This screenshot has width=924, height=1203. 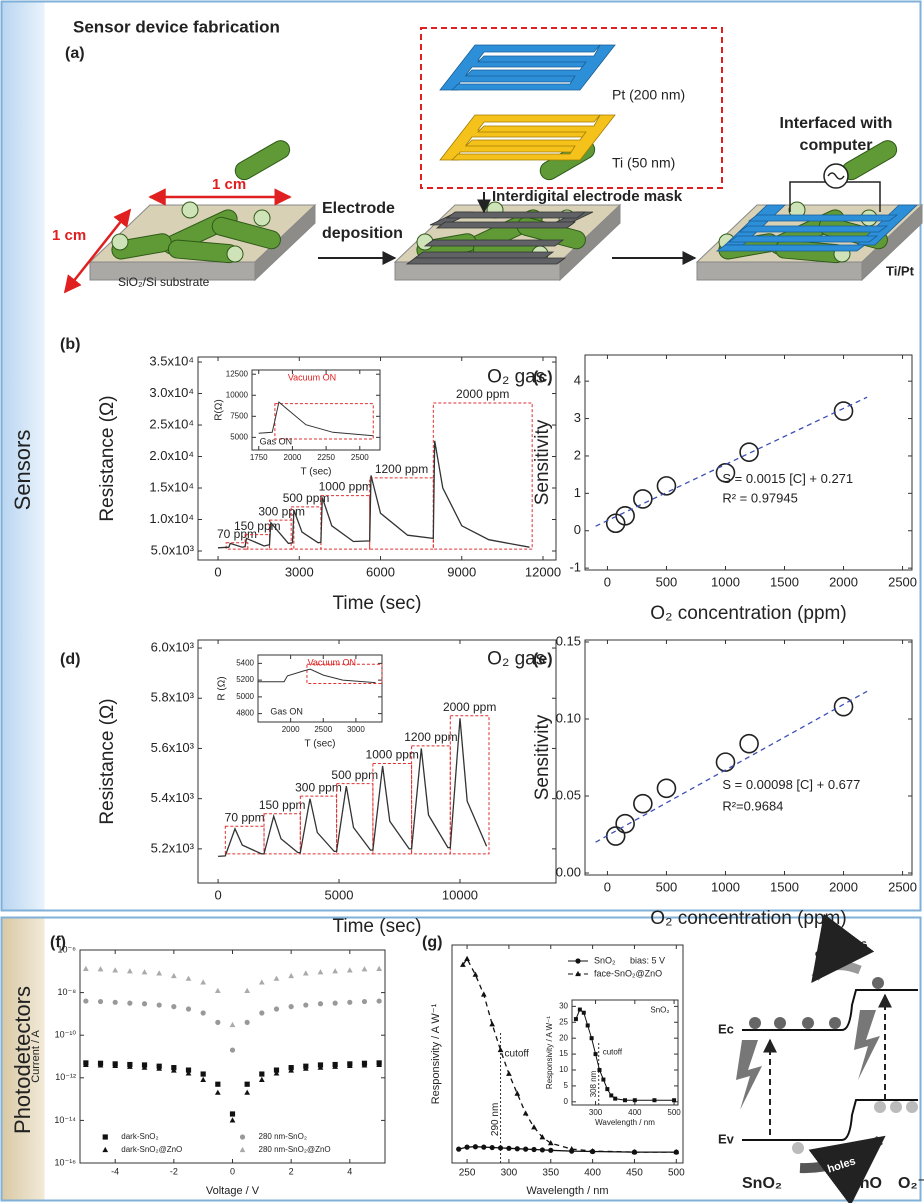 I want to click on computer-label: Interfaced with, so click(x=836, y=123).